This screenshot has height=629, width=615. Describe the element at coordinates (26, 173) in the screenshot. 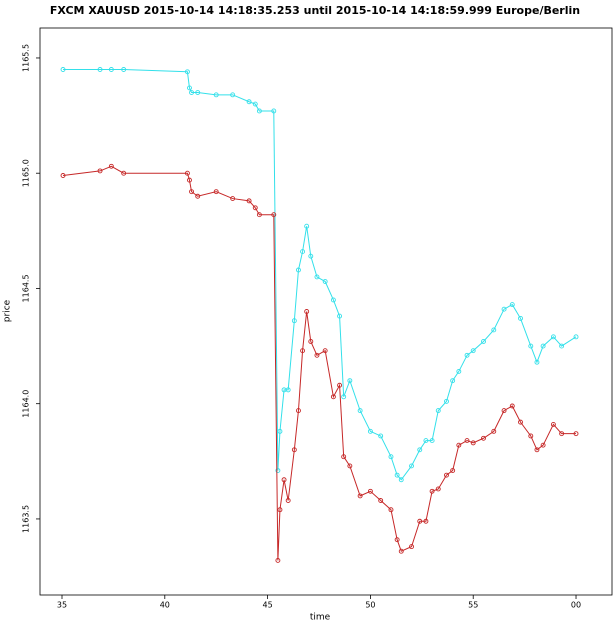

I see `y-tick-label: 1165.0` at that location.